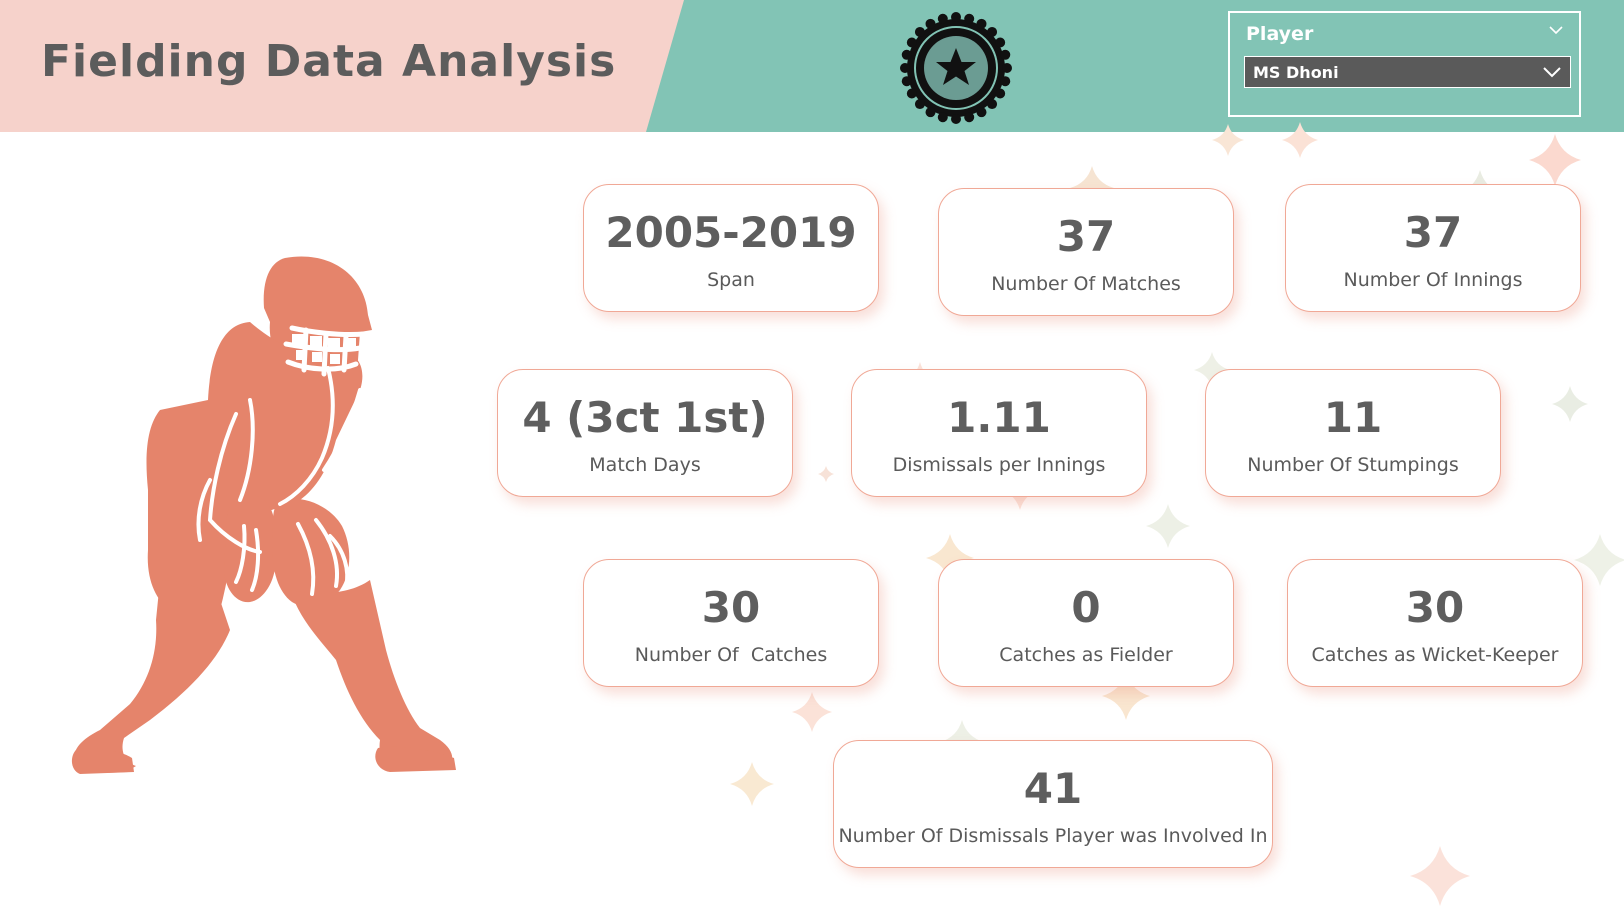 The width and height of the screenshot is (1624, 914). Describe the element at coordinates (329, 61) in the screenshot. I see `page-title: Fielding Data Analysis` at that location.